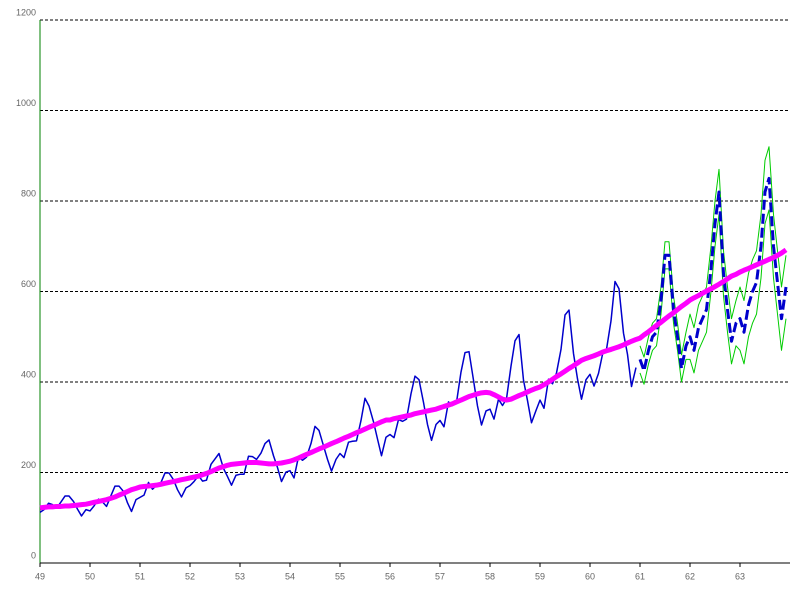 This screenshot has height=600, width=800. Describe the element at coordinates (140, 576) in the screenshot. I see `x-tick-label: 51` at that location.